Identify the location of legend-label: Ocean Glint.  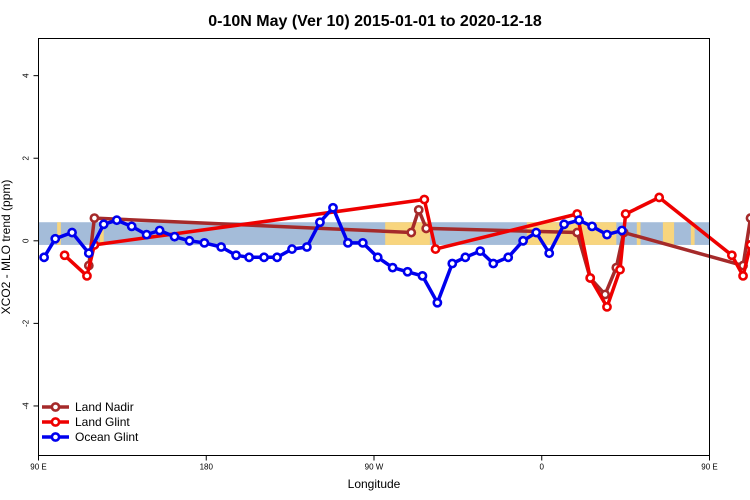
(107, 437).